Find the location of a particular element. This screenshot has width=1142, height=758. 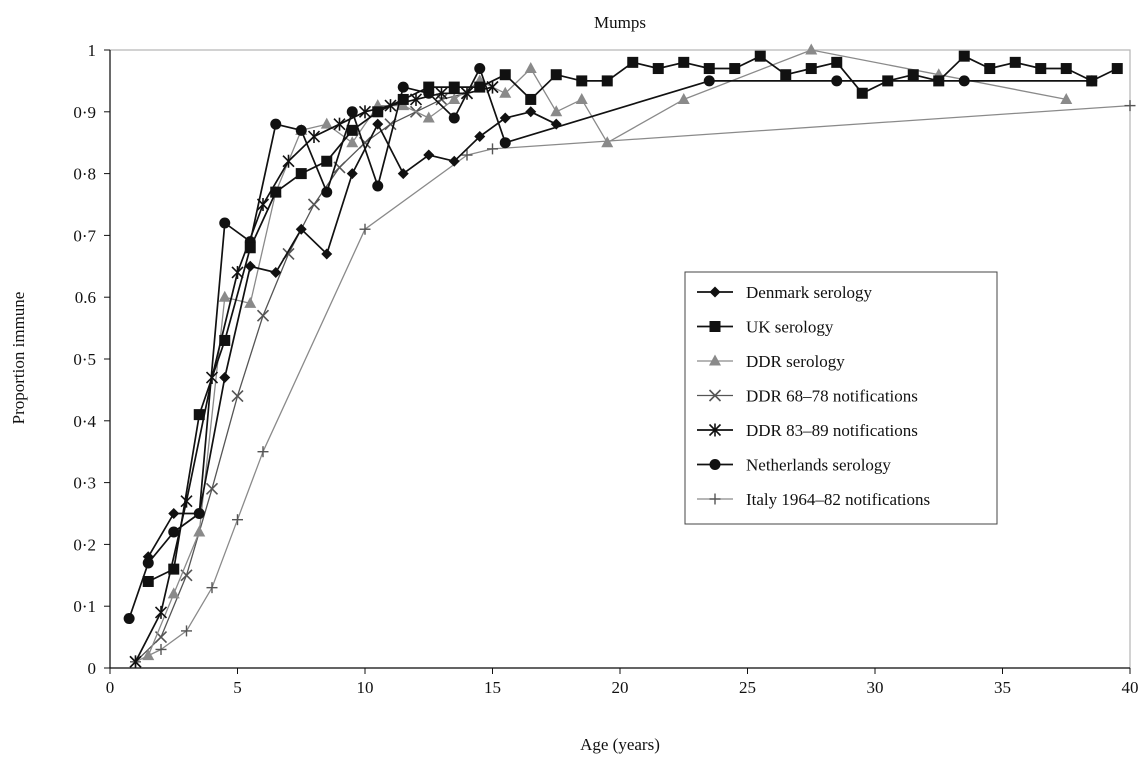

legend-item: DDR serology is located at coordinates (771, 361).